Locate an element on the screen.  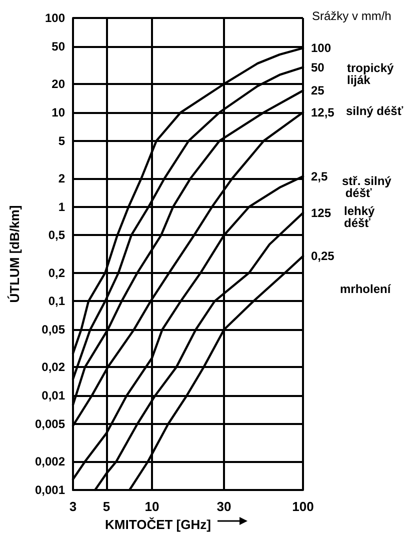
y-tick-label: 0,02 is located at coordinates (54, 367).